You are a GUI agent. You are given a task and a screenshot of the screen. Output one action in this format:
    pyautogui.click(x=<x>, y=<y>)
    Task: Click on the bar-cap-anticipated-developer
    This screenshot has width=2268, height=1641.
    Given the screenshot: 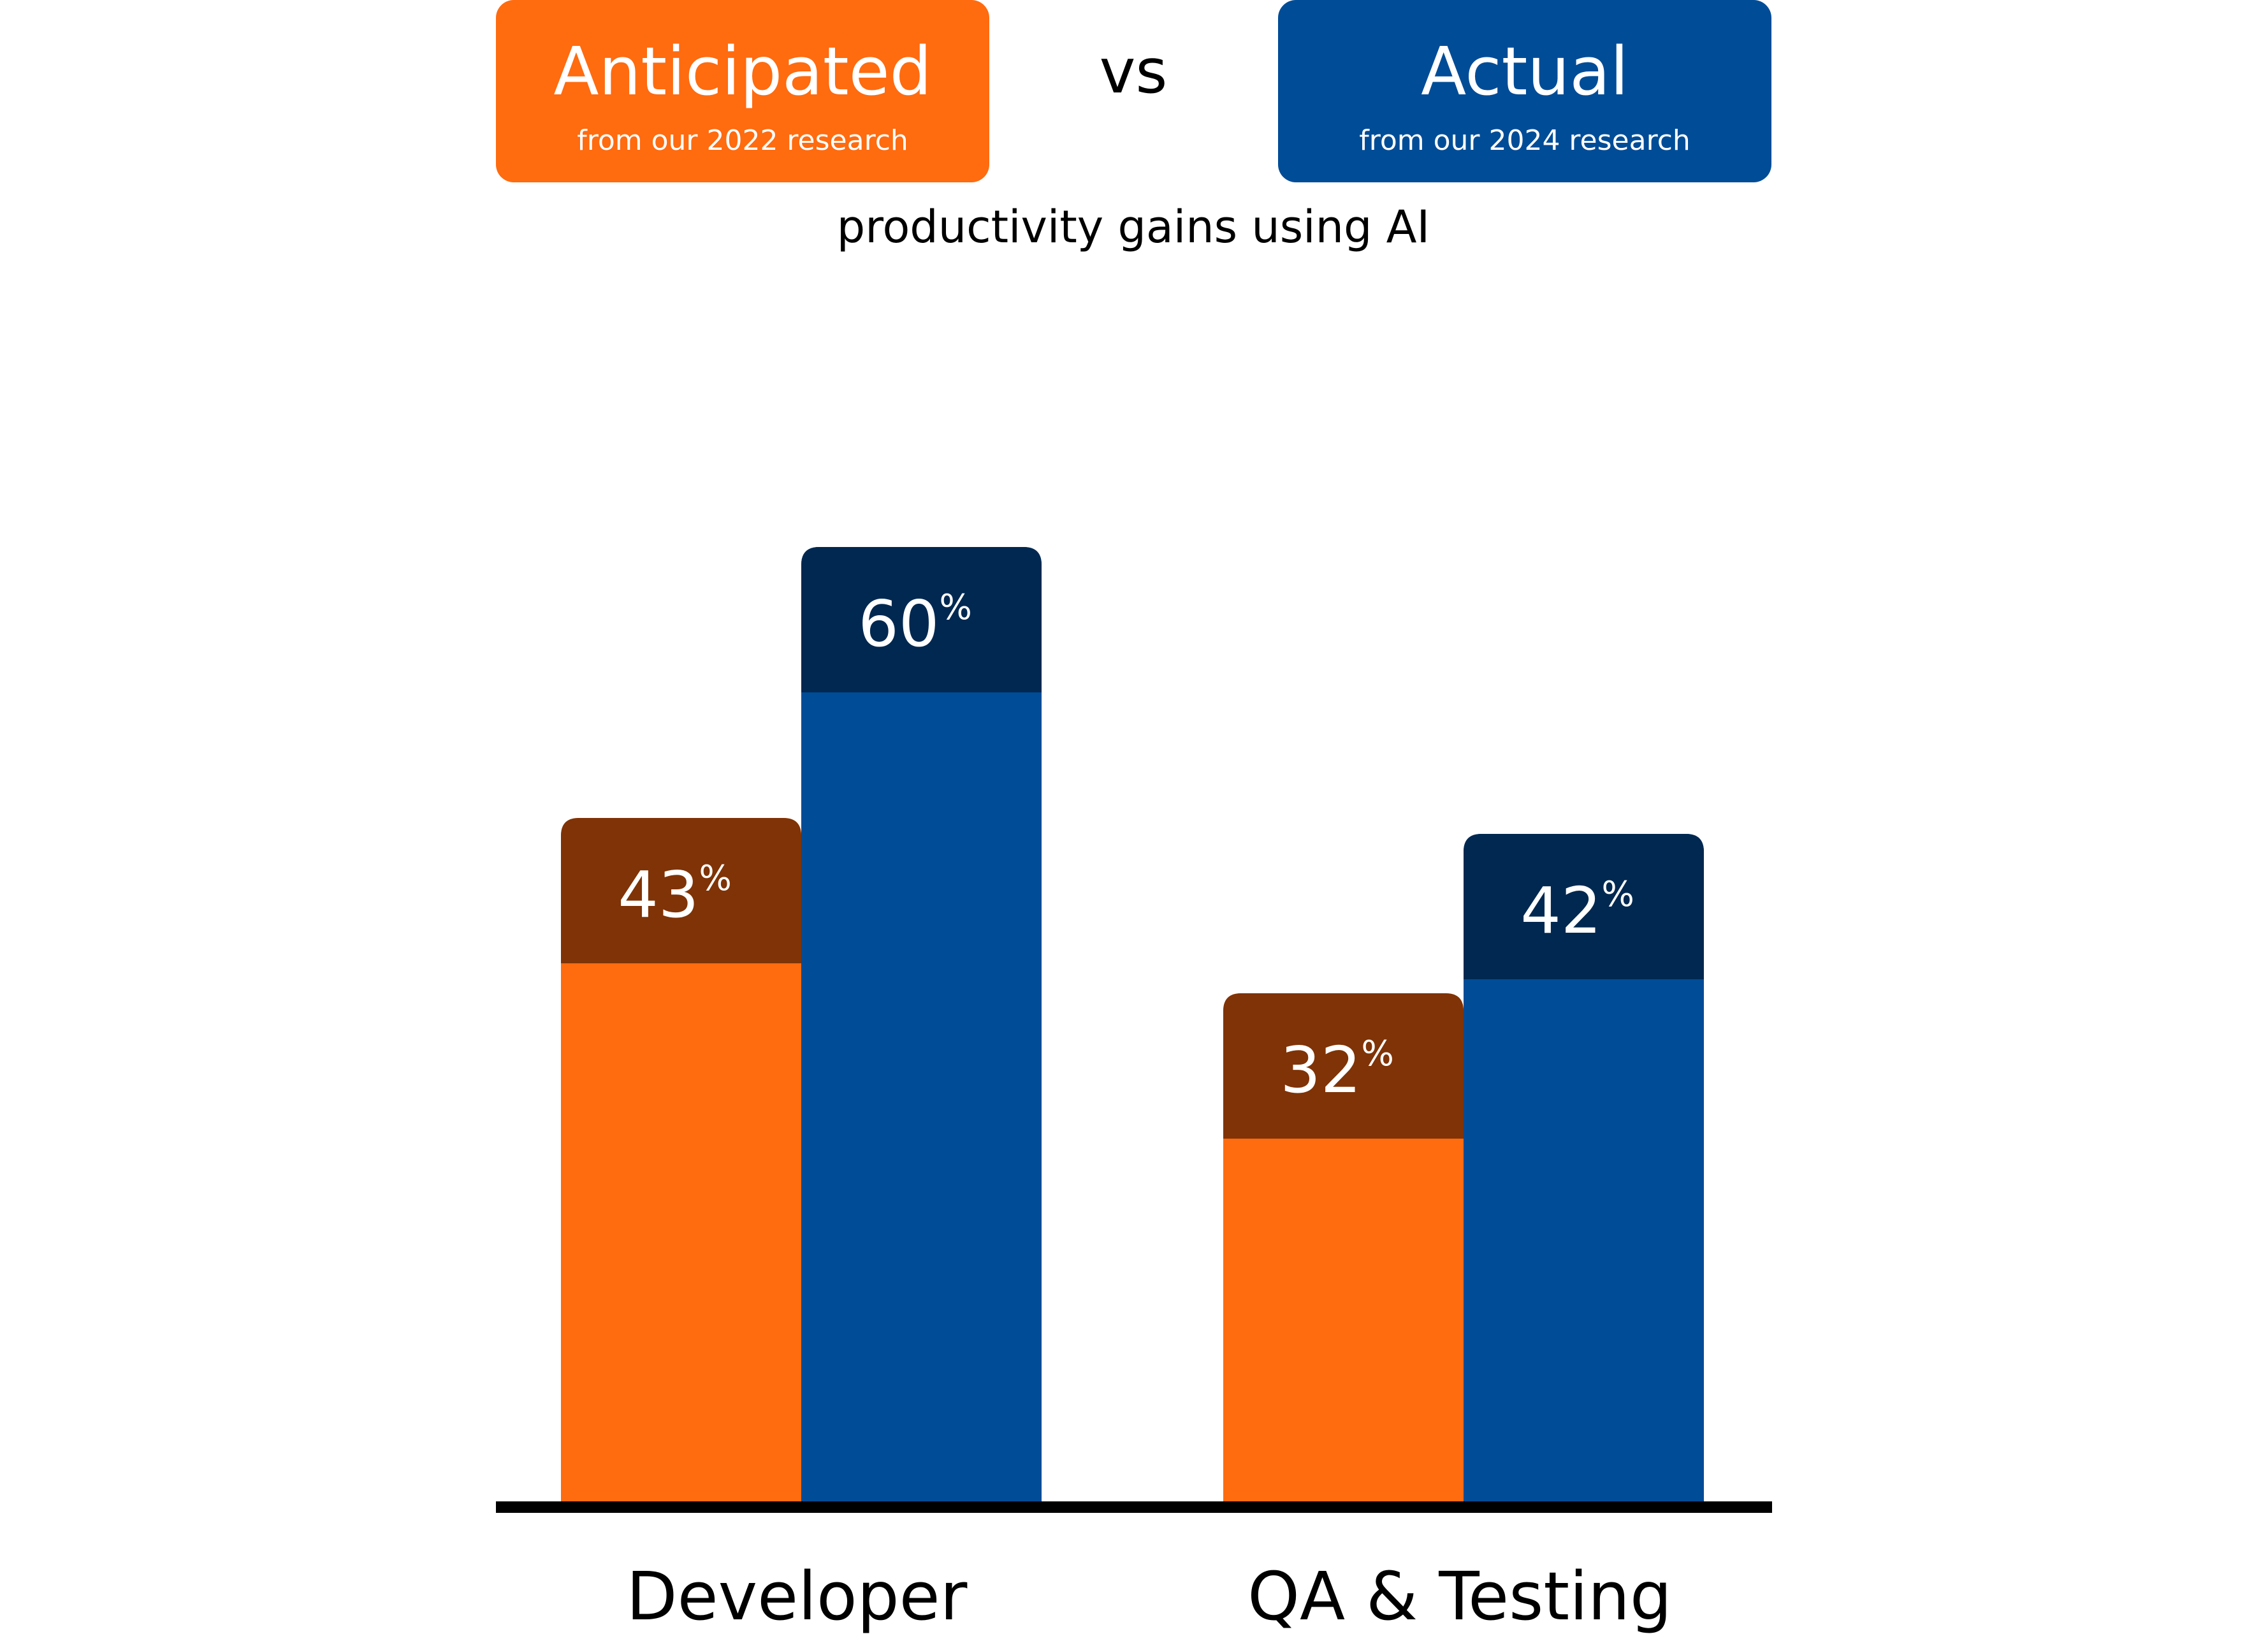 What is the action you would take?
    pyautogui.click(x=681, y=891)
    